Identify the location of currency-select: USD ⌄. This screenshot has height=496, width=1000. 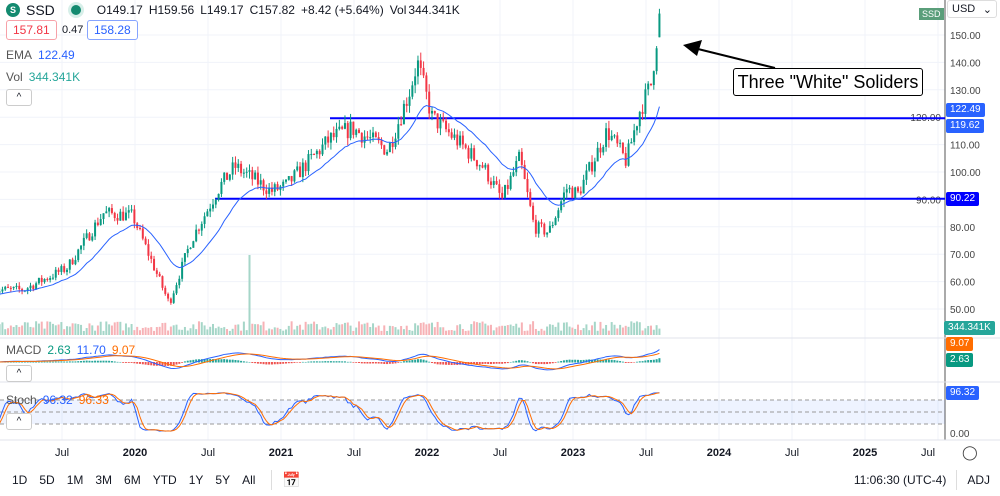
(972, 9).